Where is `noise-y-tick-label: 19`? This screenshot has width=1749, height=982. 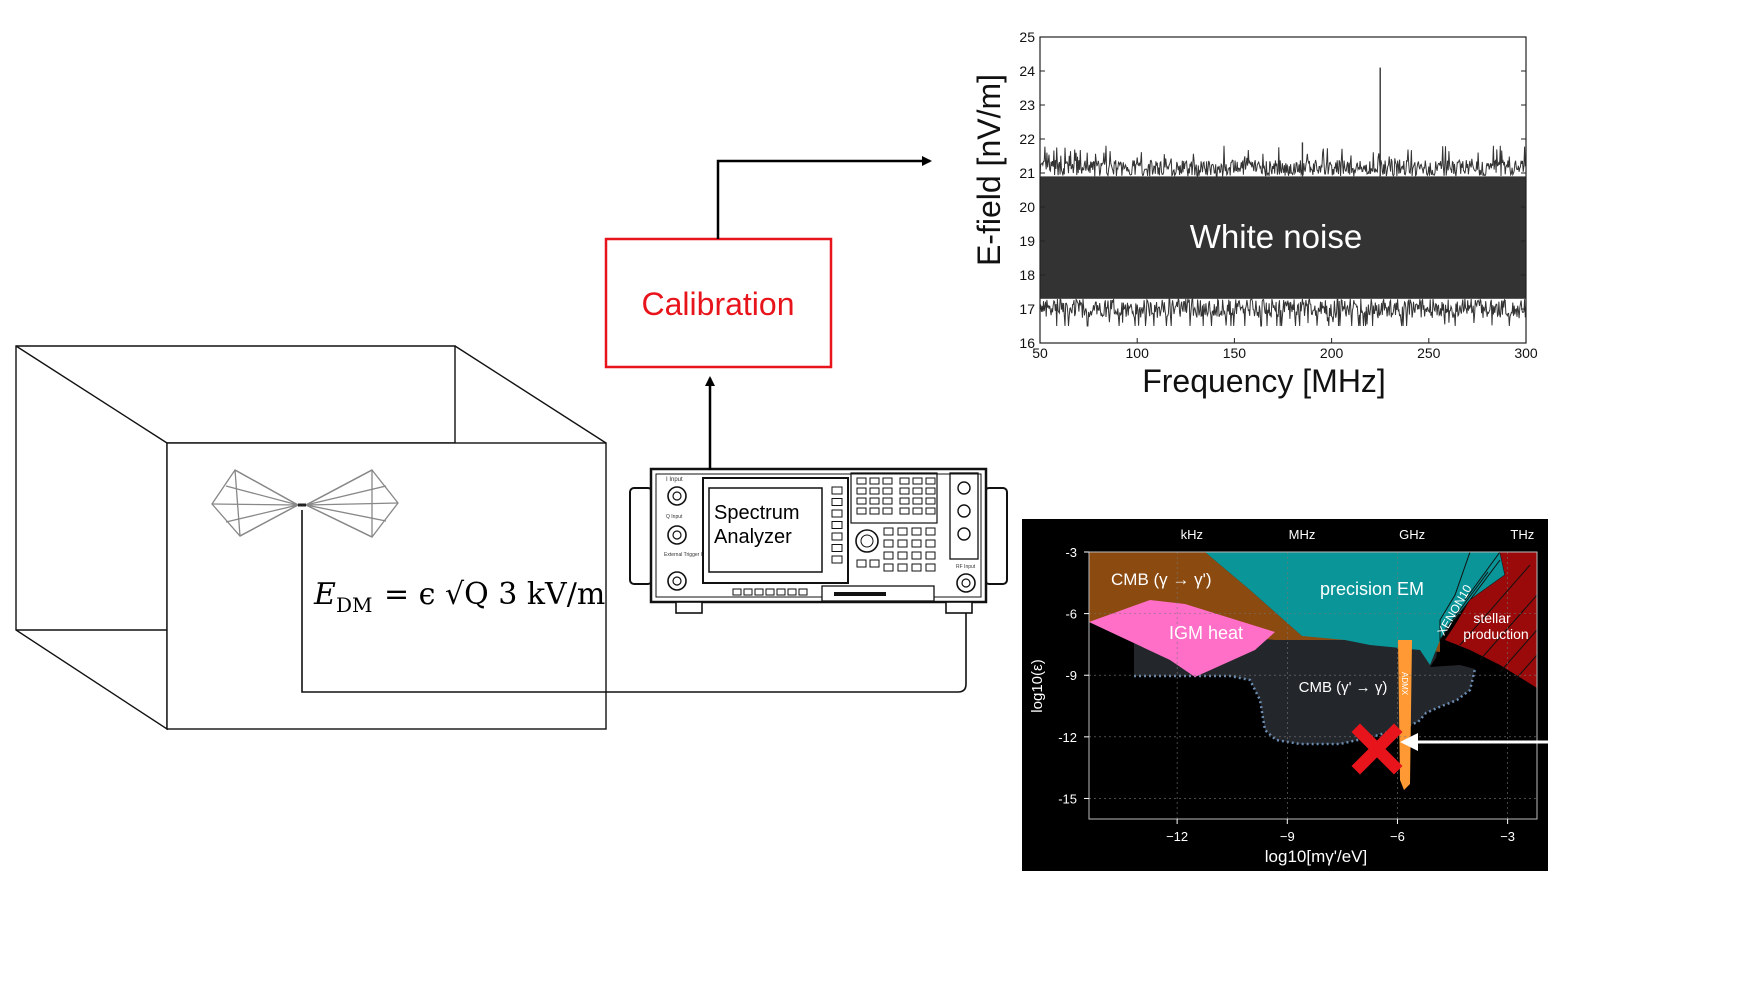 noise-y-tick-label: 19 is located at coordinates (1027, 241).